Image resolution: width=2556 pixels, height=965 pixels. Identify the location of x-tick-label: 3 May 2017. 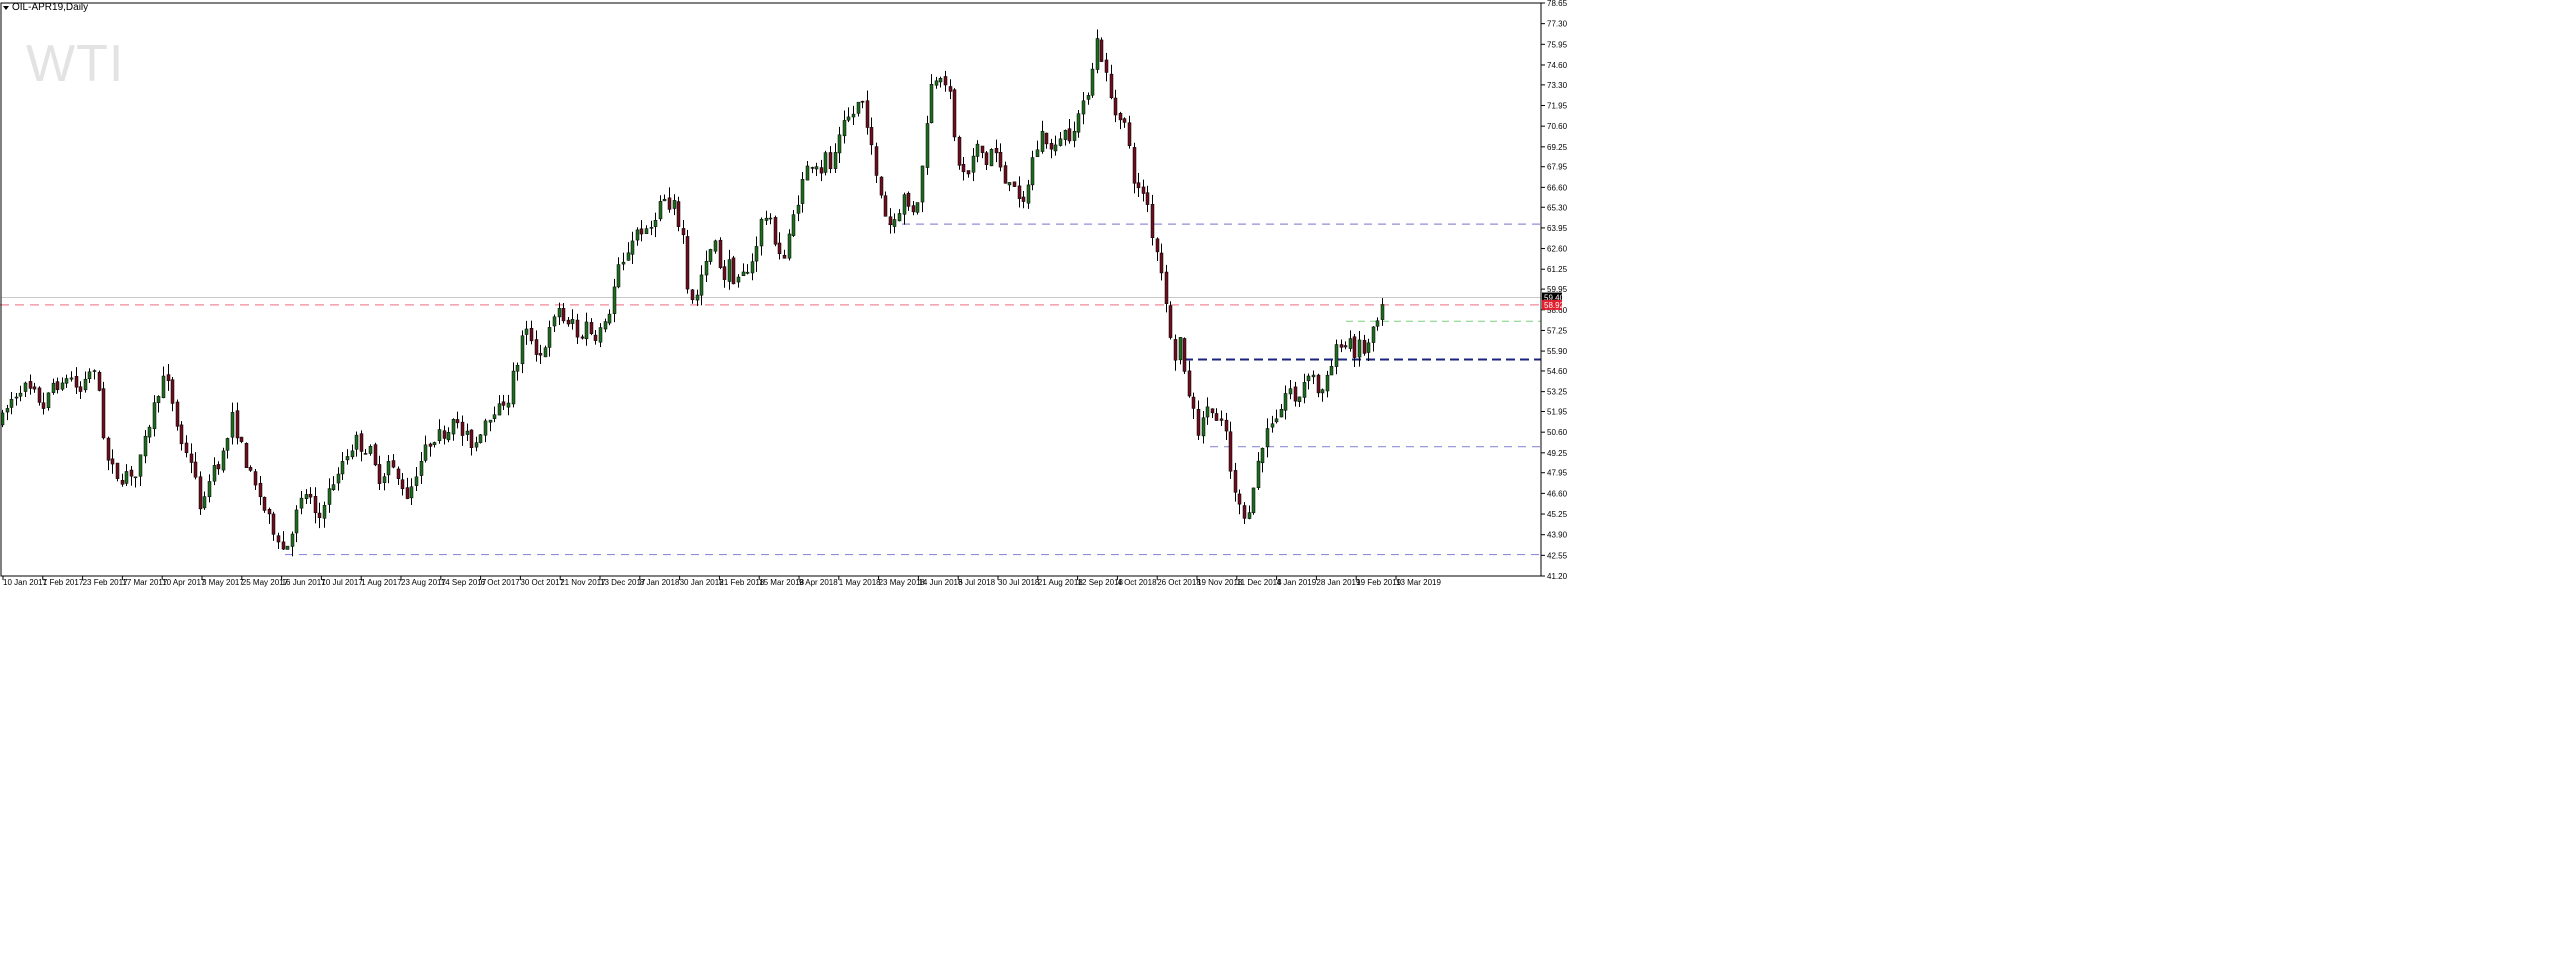
(223, 582).